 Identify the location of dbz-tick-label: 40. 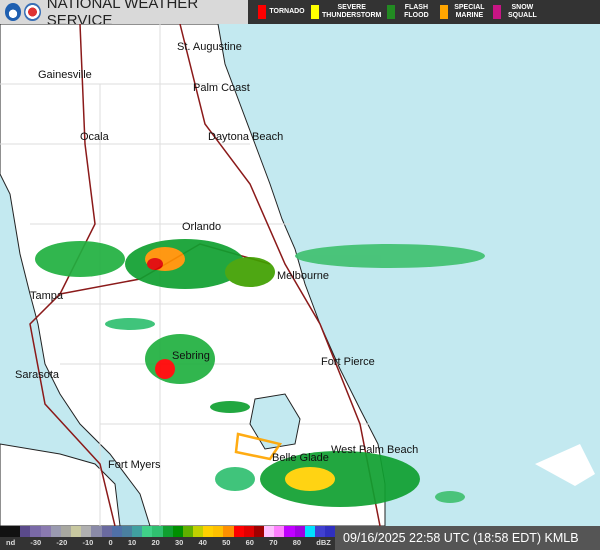
(202, 542).